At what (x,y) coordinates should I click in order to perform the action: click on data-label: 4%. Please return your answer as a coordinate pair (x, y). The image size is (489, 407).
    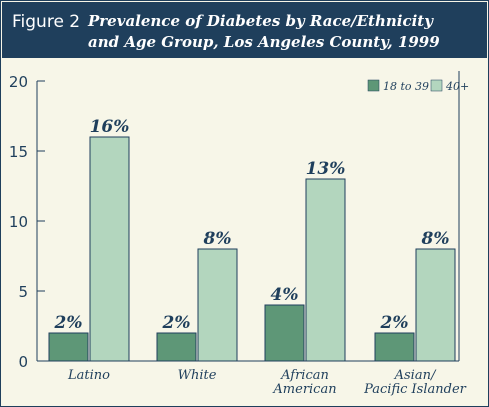
    Looking at the image, I should click on (285, 295).